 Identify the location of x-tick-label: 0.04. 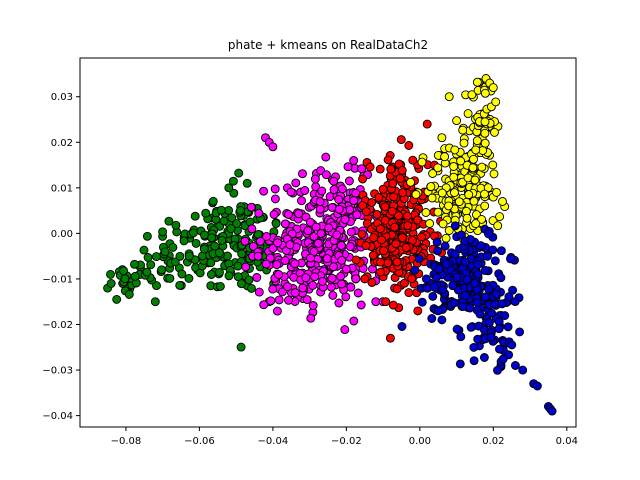
(567, 441).